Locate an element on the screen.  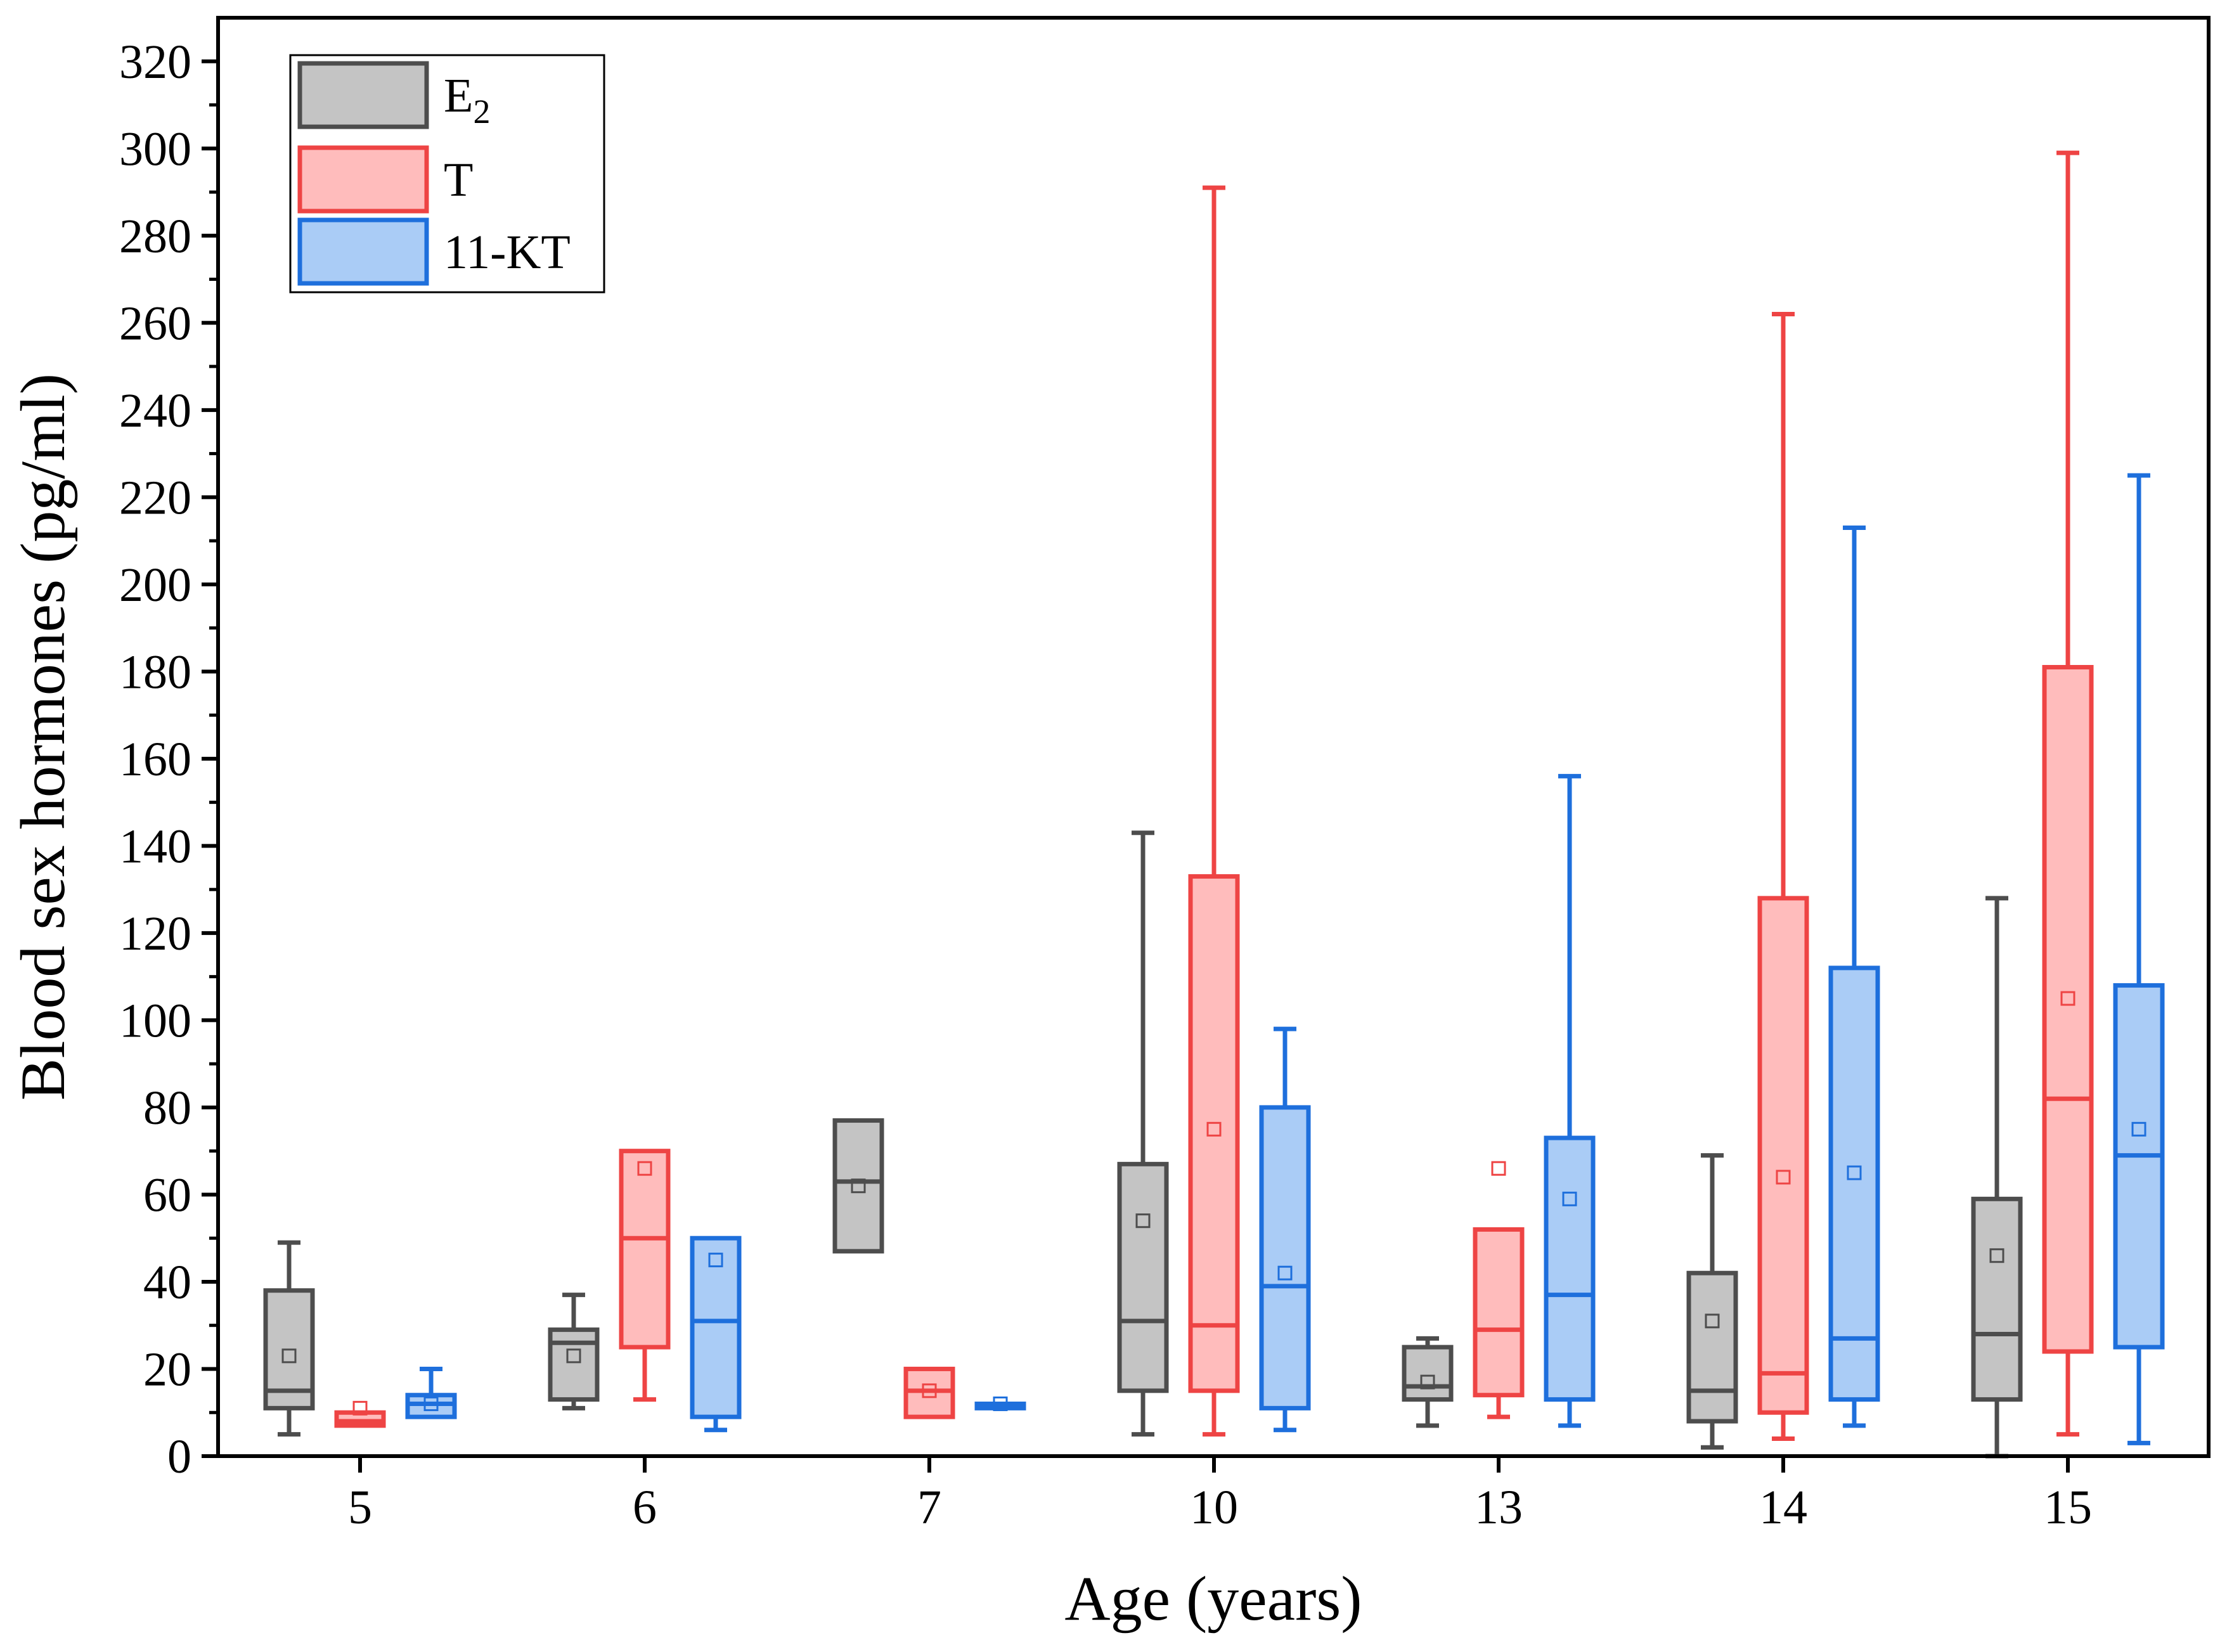
y-tick-label-0: 0 is located at coordinates (179, 1456).